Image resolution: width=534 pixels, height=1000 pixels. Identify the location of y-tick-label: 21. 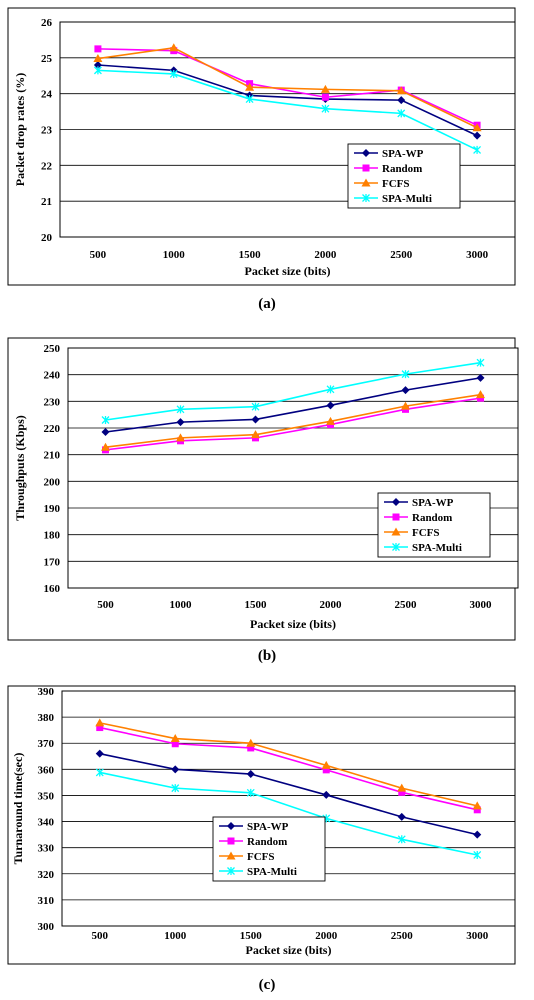
(46, 202).